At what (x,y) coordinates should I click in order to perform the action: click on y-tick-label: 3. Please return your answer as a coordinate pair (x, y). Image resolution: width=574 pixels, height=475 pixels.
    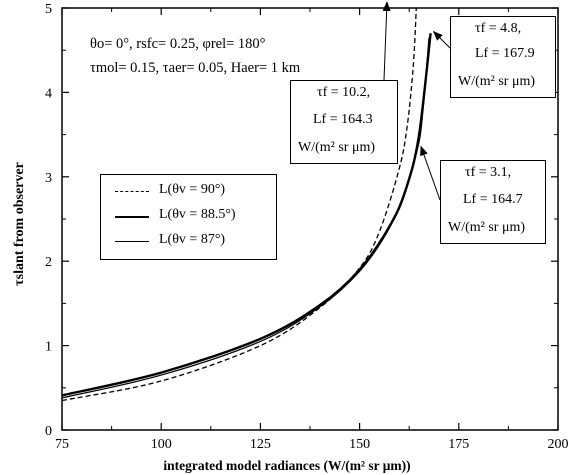
    Looking at the image, I should click on (48, 178).